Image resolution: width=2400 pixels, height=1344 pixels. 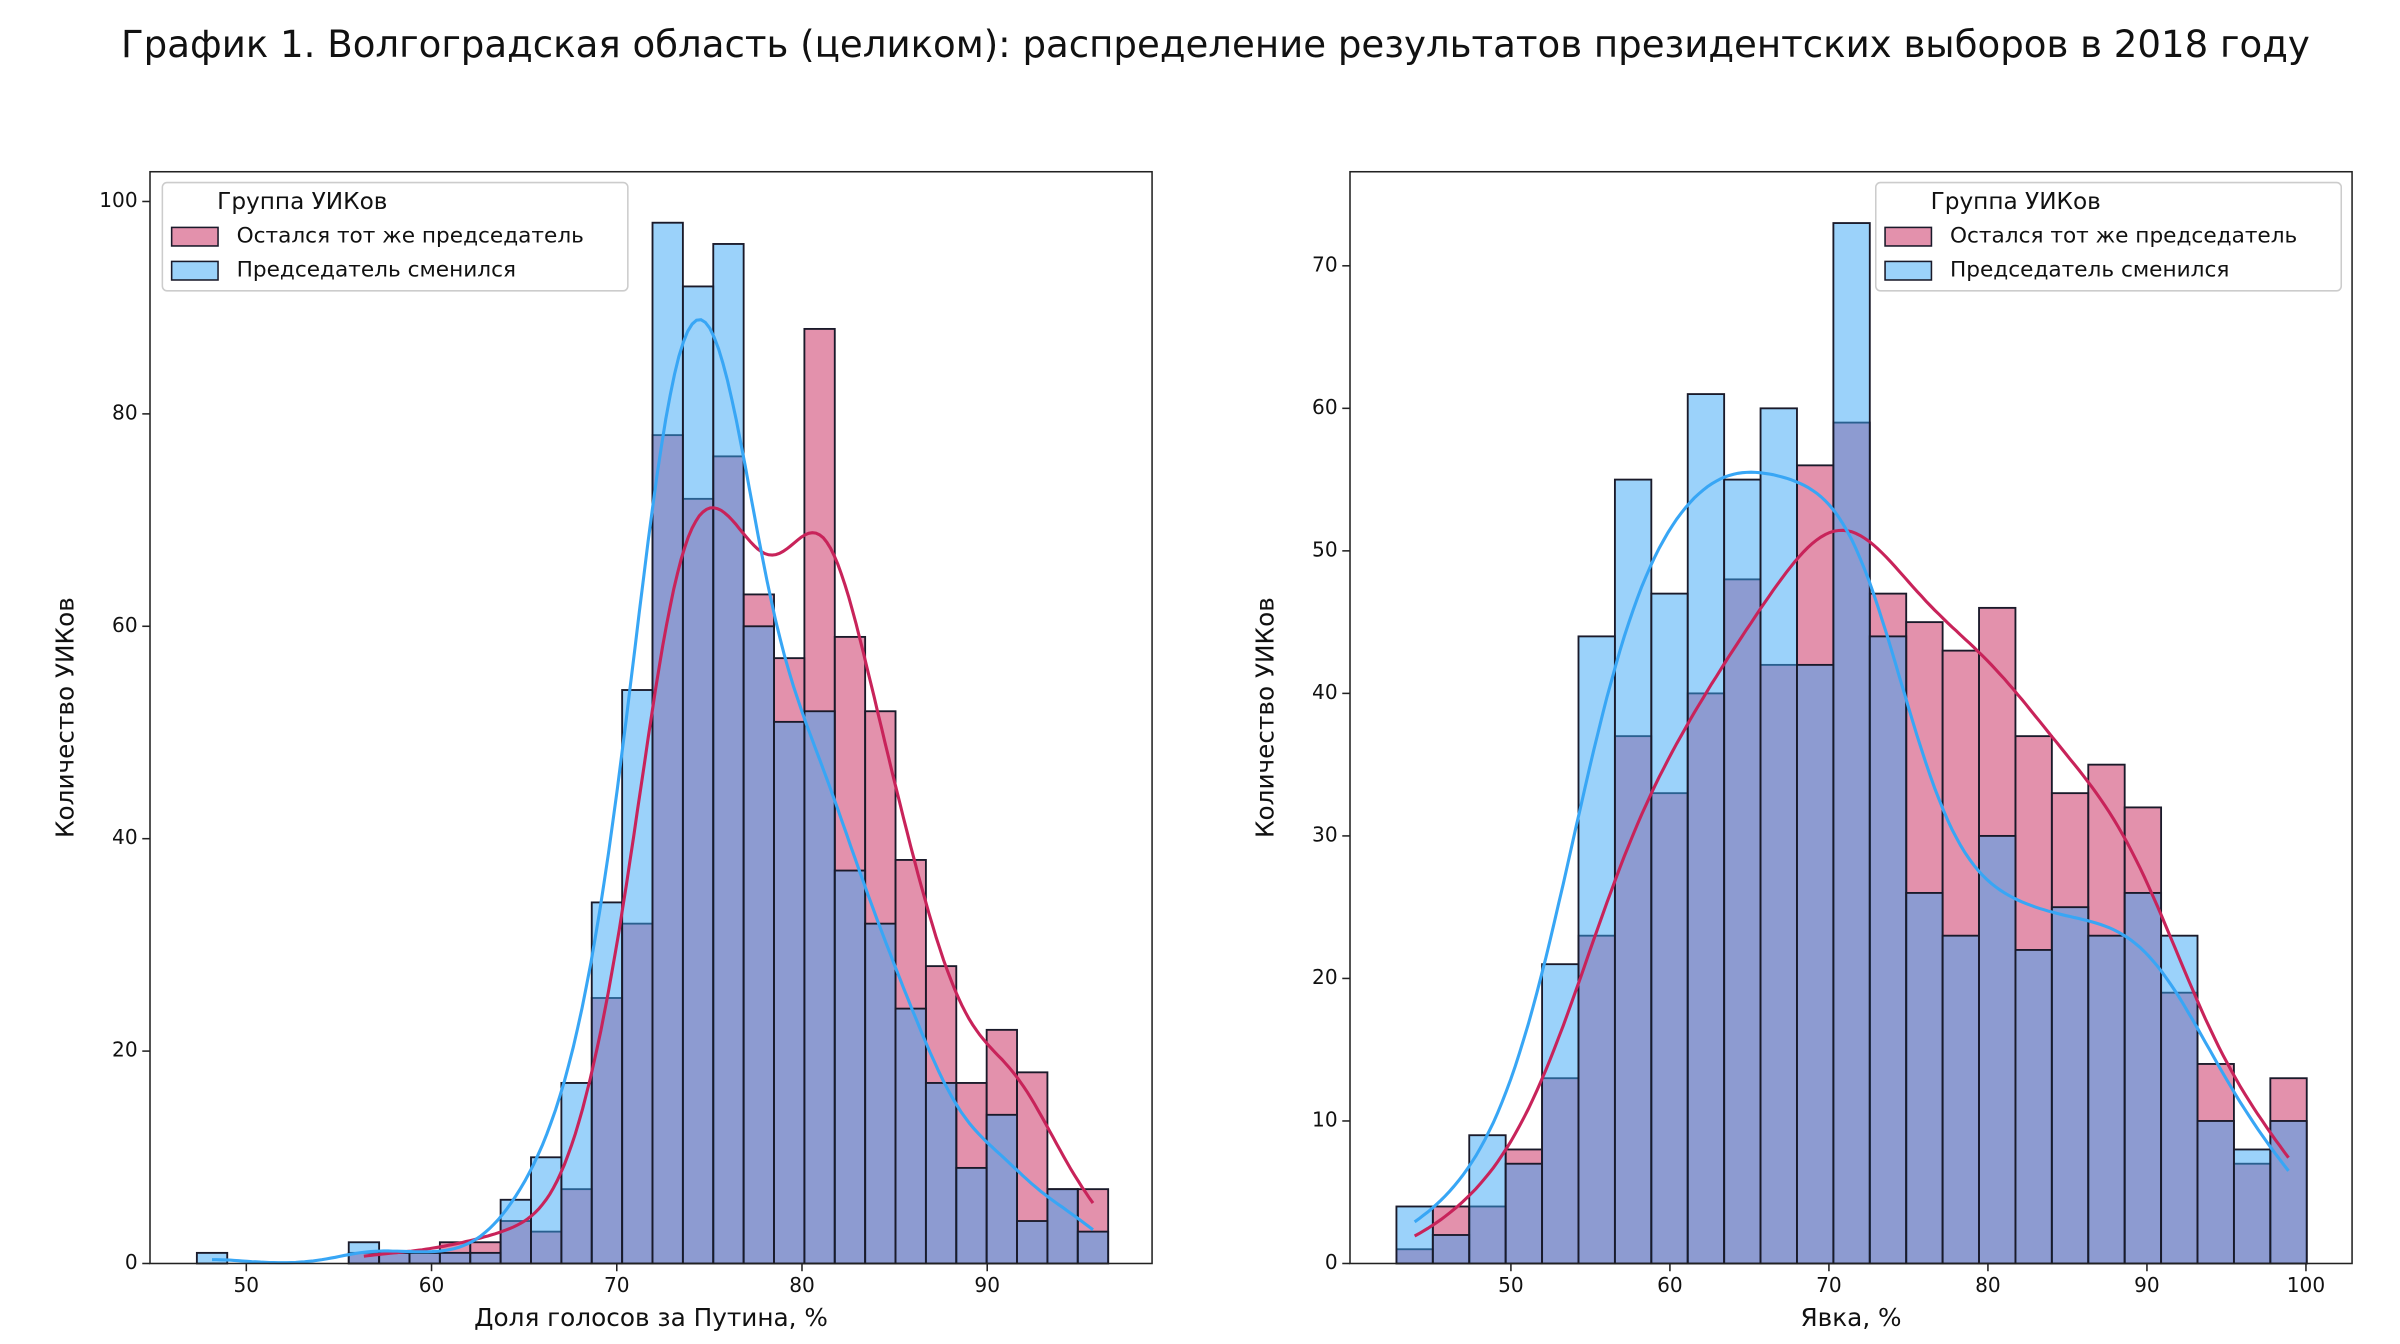 What do you see at coordinates (1325, 264) in the screenshot?
I see `y-tick-label: 70` at bounding box center [1325, 264].